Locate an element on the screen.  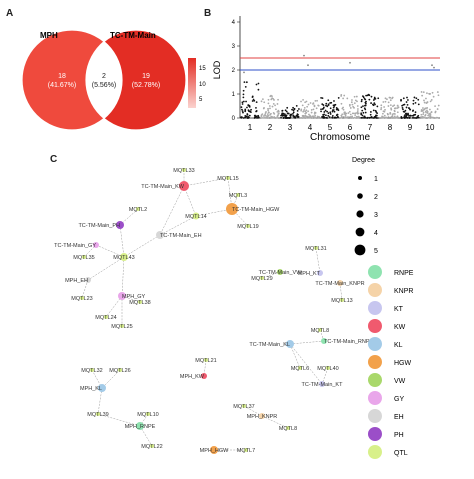
network-node-label: MQTL35 is located at coordinates (83, 258).